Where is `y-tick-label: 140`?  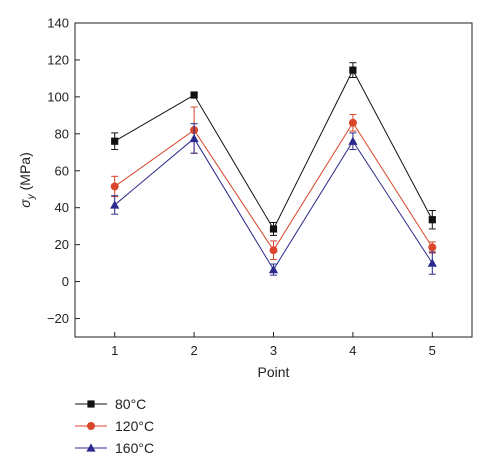 y-tick-label: 140 is located at coordinates (58, 23).